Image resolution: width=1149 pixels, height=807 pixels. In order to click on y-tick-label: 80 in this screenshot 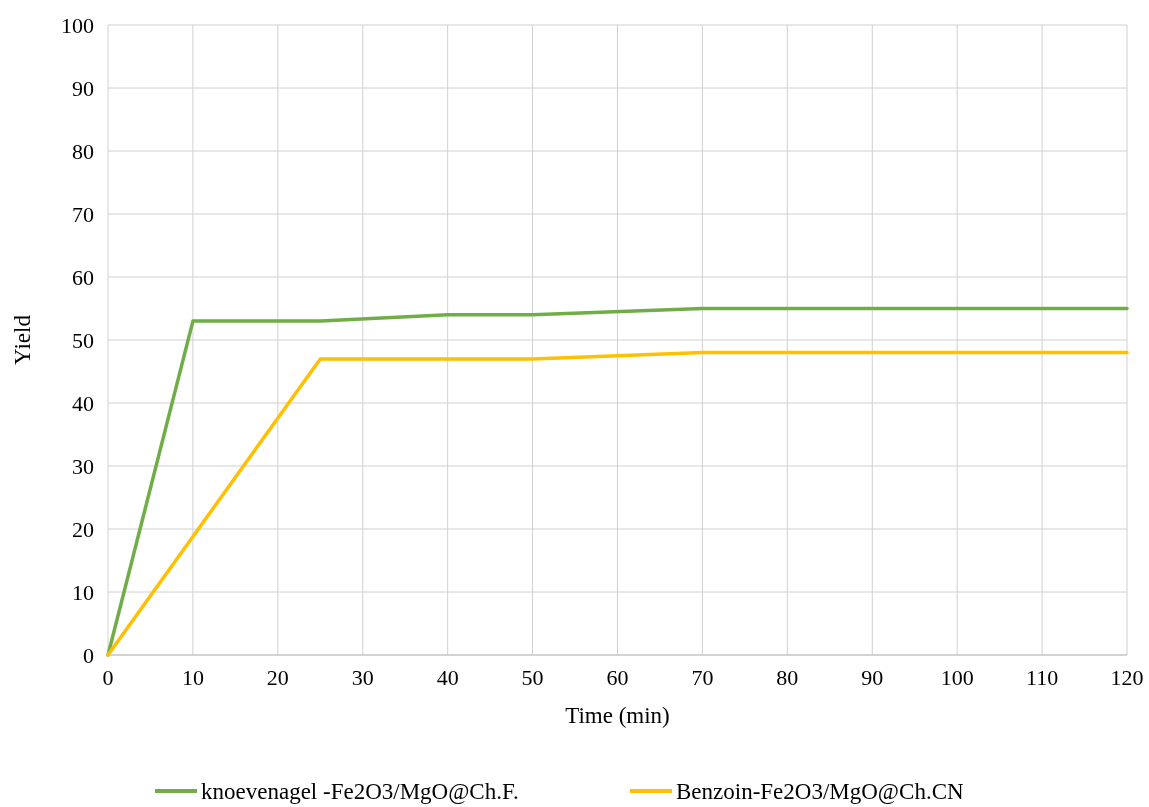, I will do `click(83, 151)`.